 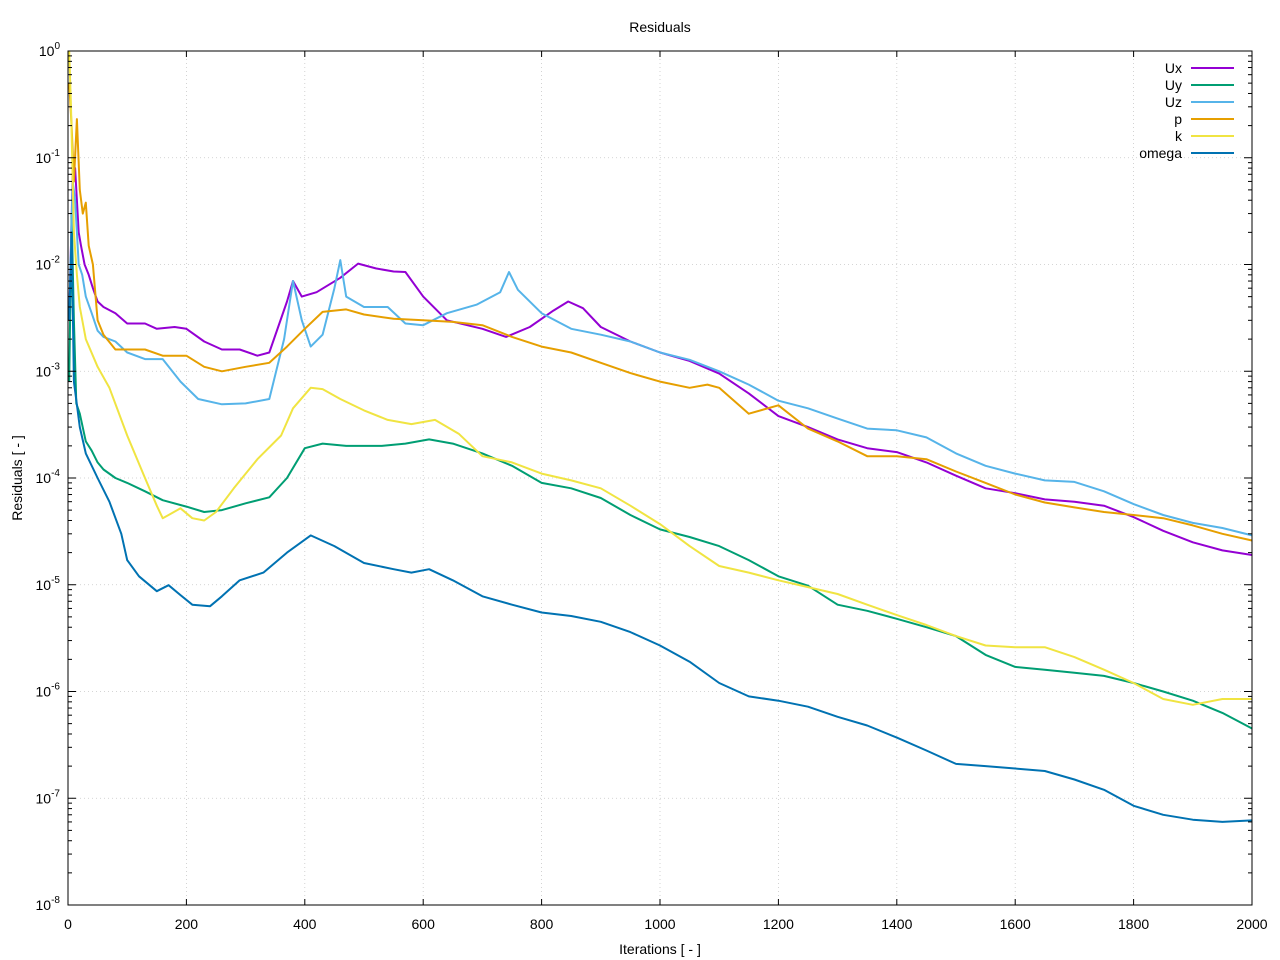 I want to click on y-tick-label: 10⁻⁵, so click(x=48, y=584).